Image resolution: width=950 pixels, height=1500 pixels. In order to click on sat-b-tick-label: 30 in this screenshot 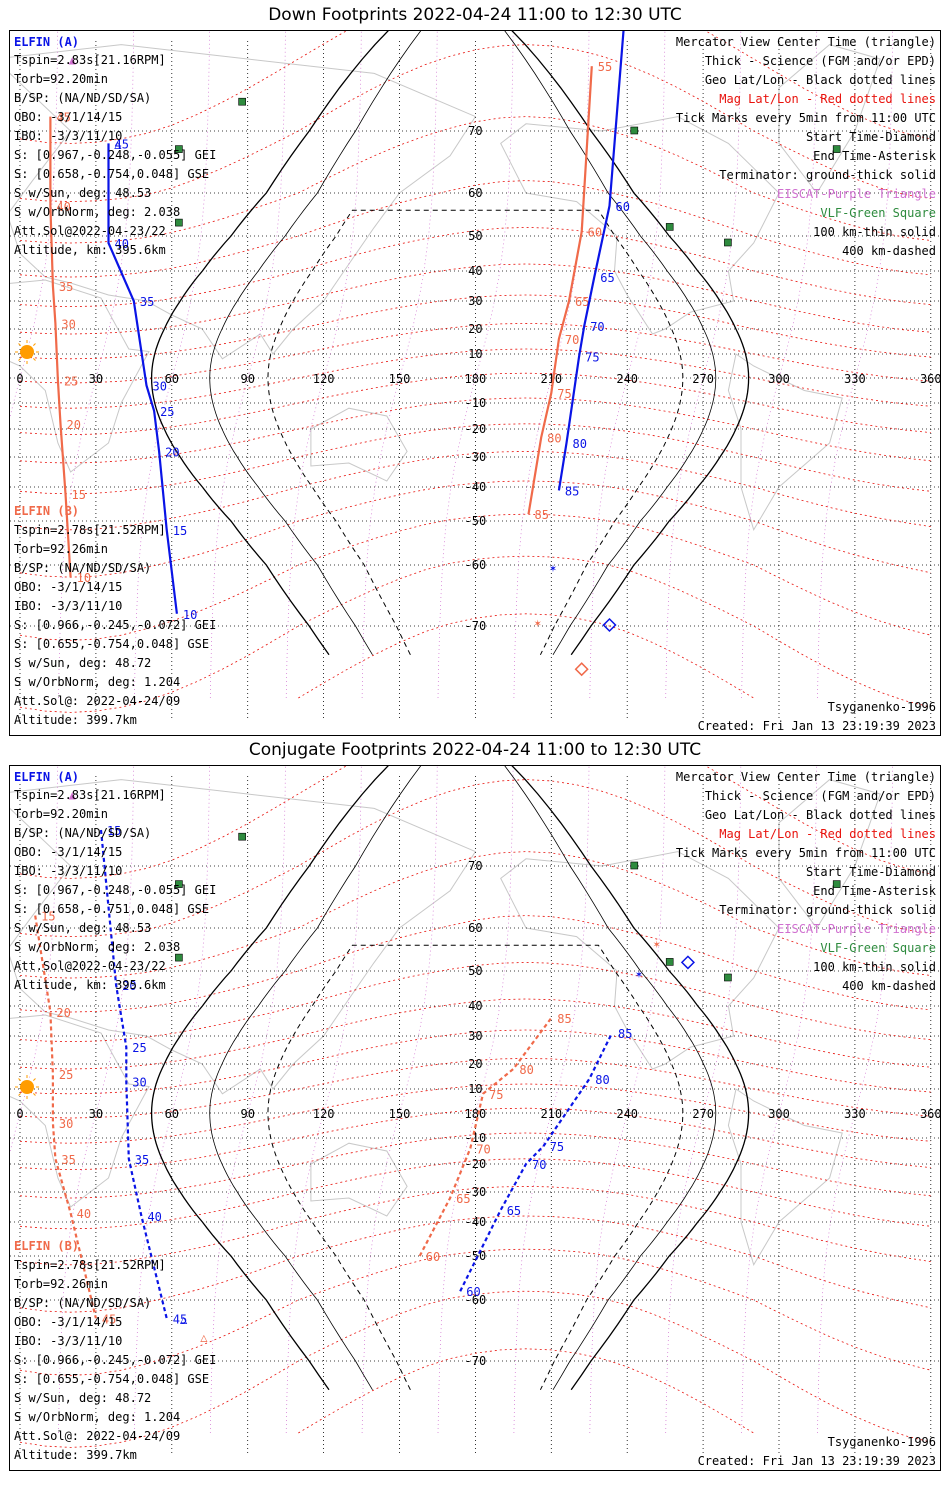, I will do `click(66, 1124)`.